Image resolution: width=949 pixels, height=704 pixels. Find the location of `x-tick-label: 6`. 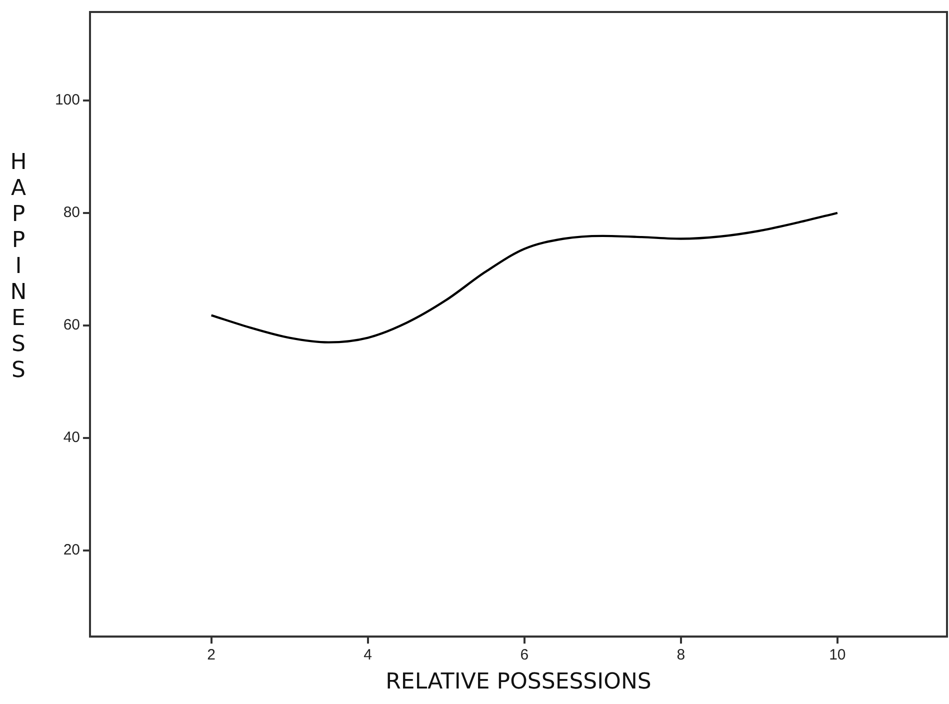

x-tick-label: 6 is located at coordinates (524, 655).